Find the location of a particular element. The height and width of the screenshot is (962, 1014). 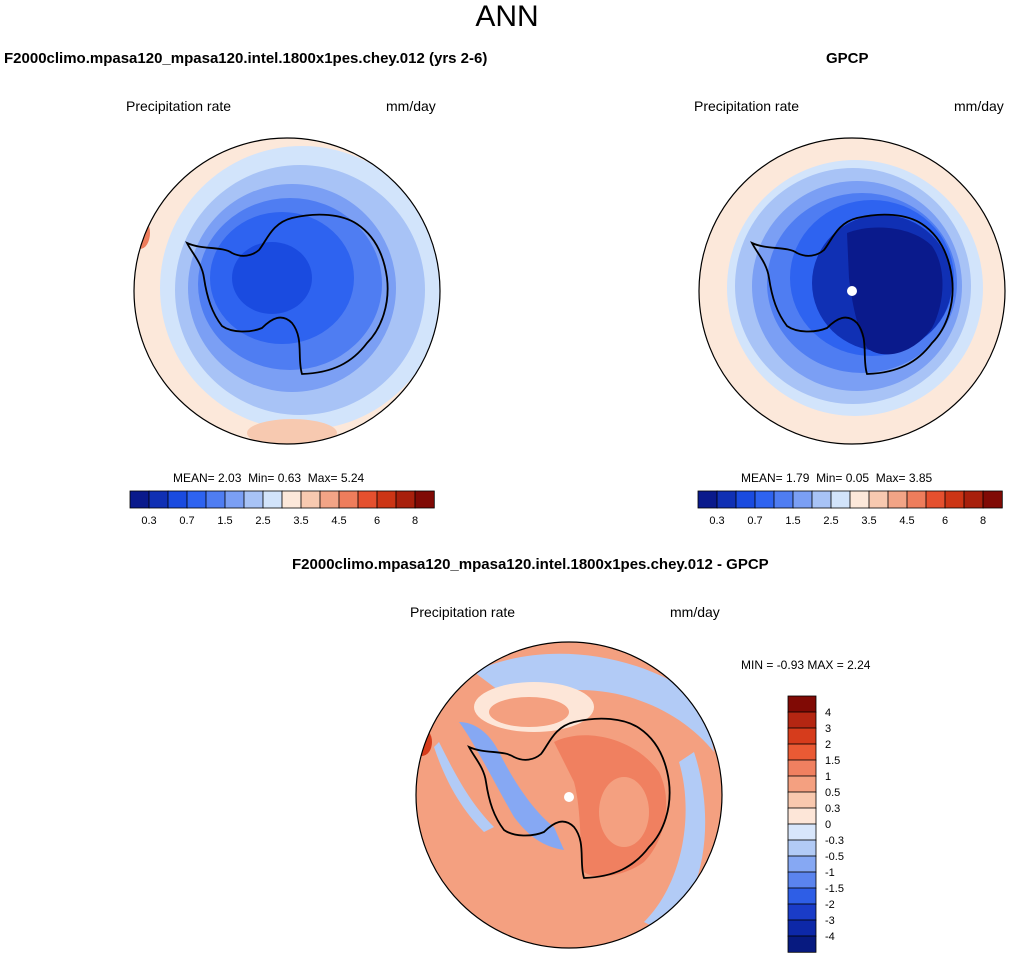

panel-1-min-label: Min= is located at coordinates (261, 478).